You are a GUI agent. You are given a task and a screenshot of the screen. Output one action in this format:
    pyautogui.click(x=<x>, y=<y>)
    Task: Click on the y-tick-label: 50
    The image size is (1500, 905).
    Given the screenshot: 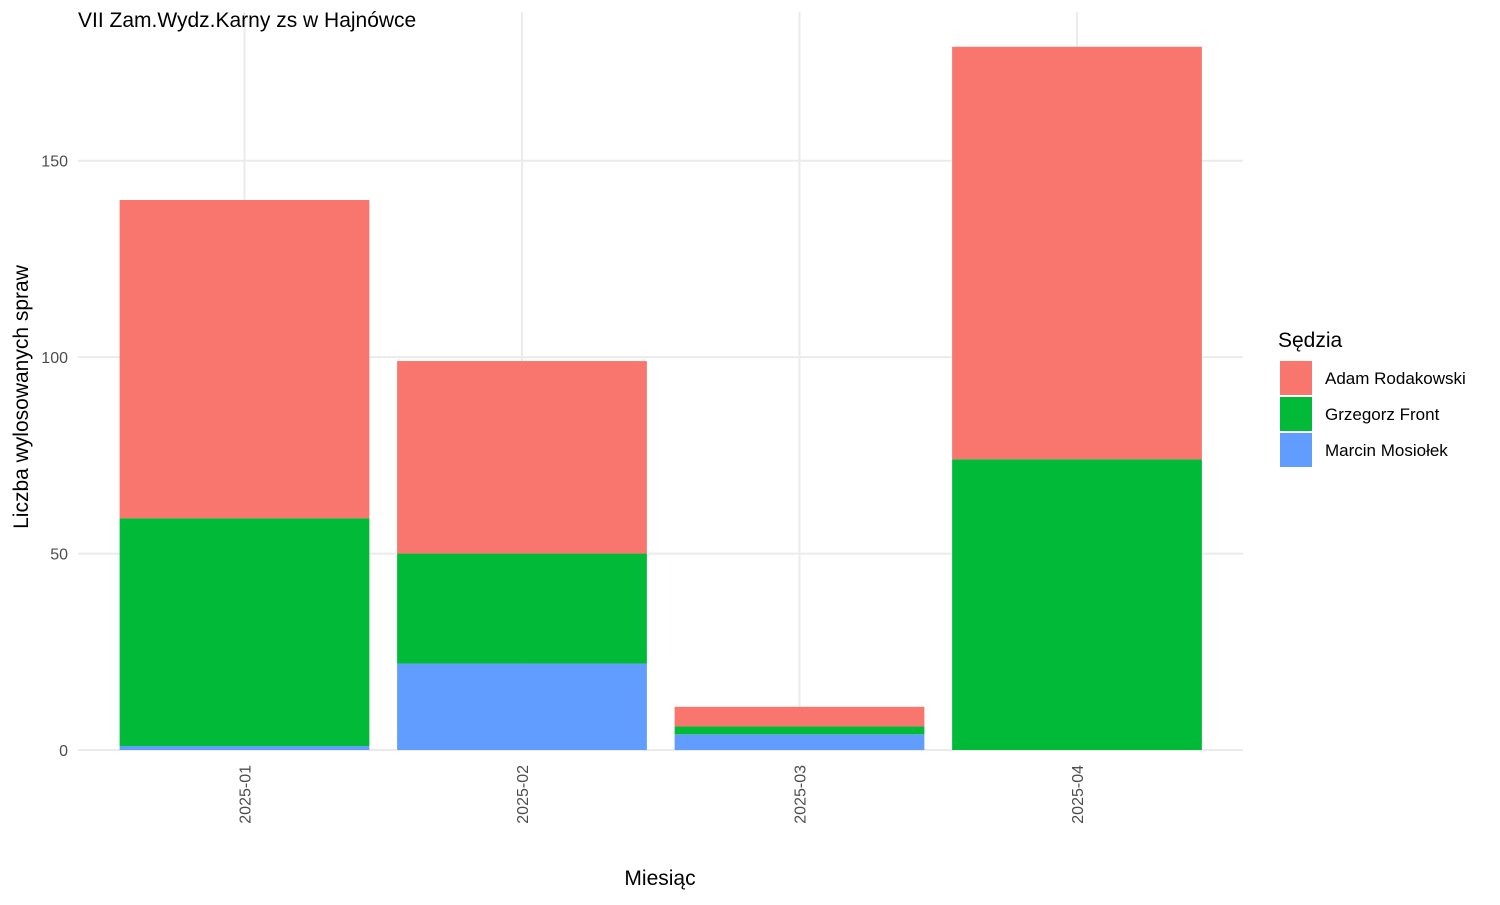 What is the action you would take?
    pyautogui.click(x=59, y=555)
    